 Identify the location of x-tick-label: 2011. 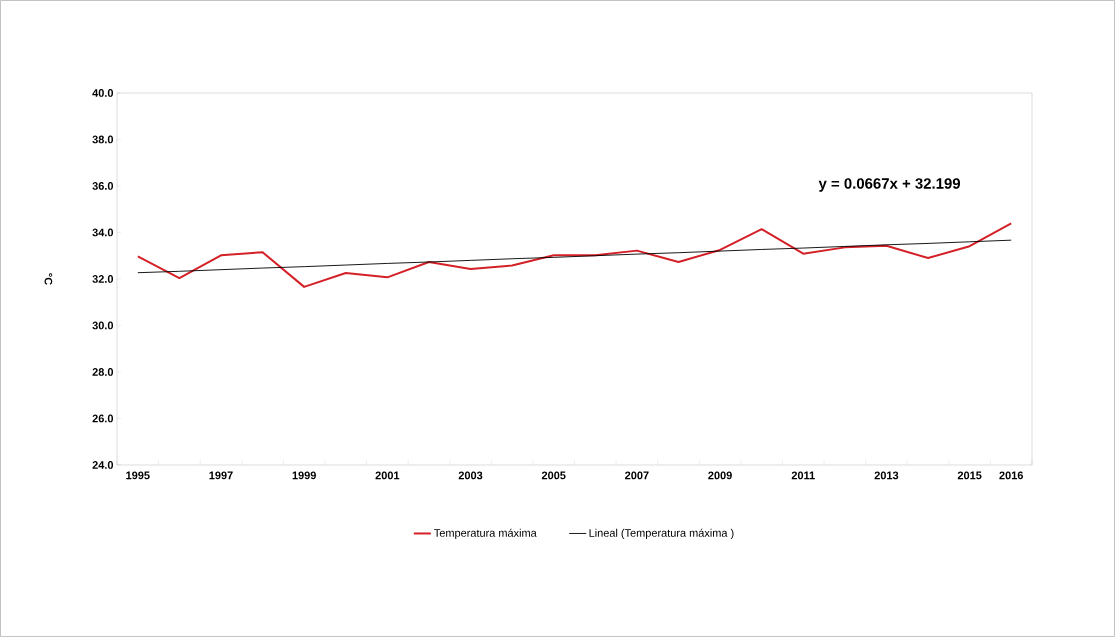
(803, 475).